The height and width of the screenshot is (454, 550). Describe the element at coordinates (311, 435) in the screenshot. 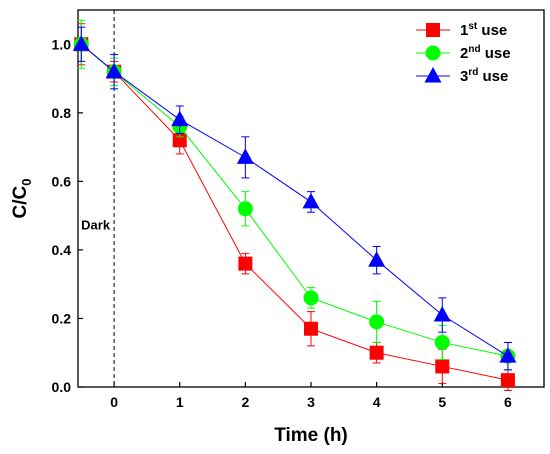

I see `x-axis-title: Time (h)` at that location.